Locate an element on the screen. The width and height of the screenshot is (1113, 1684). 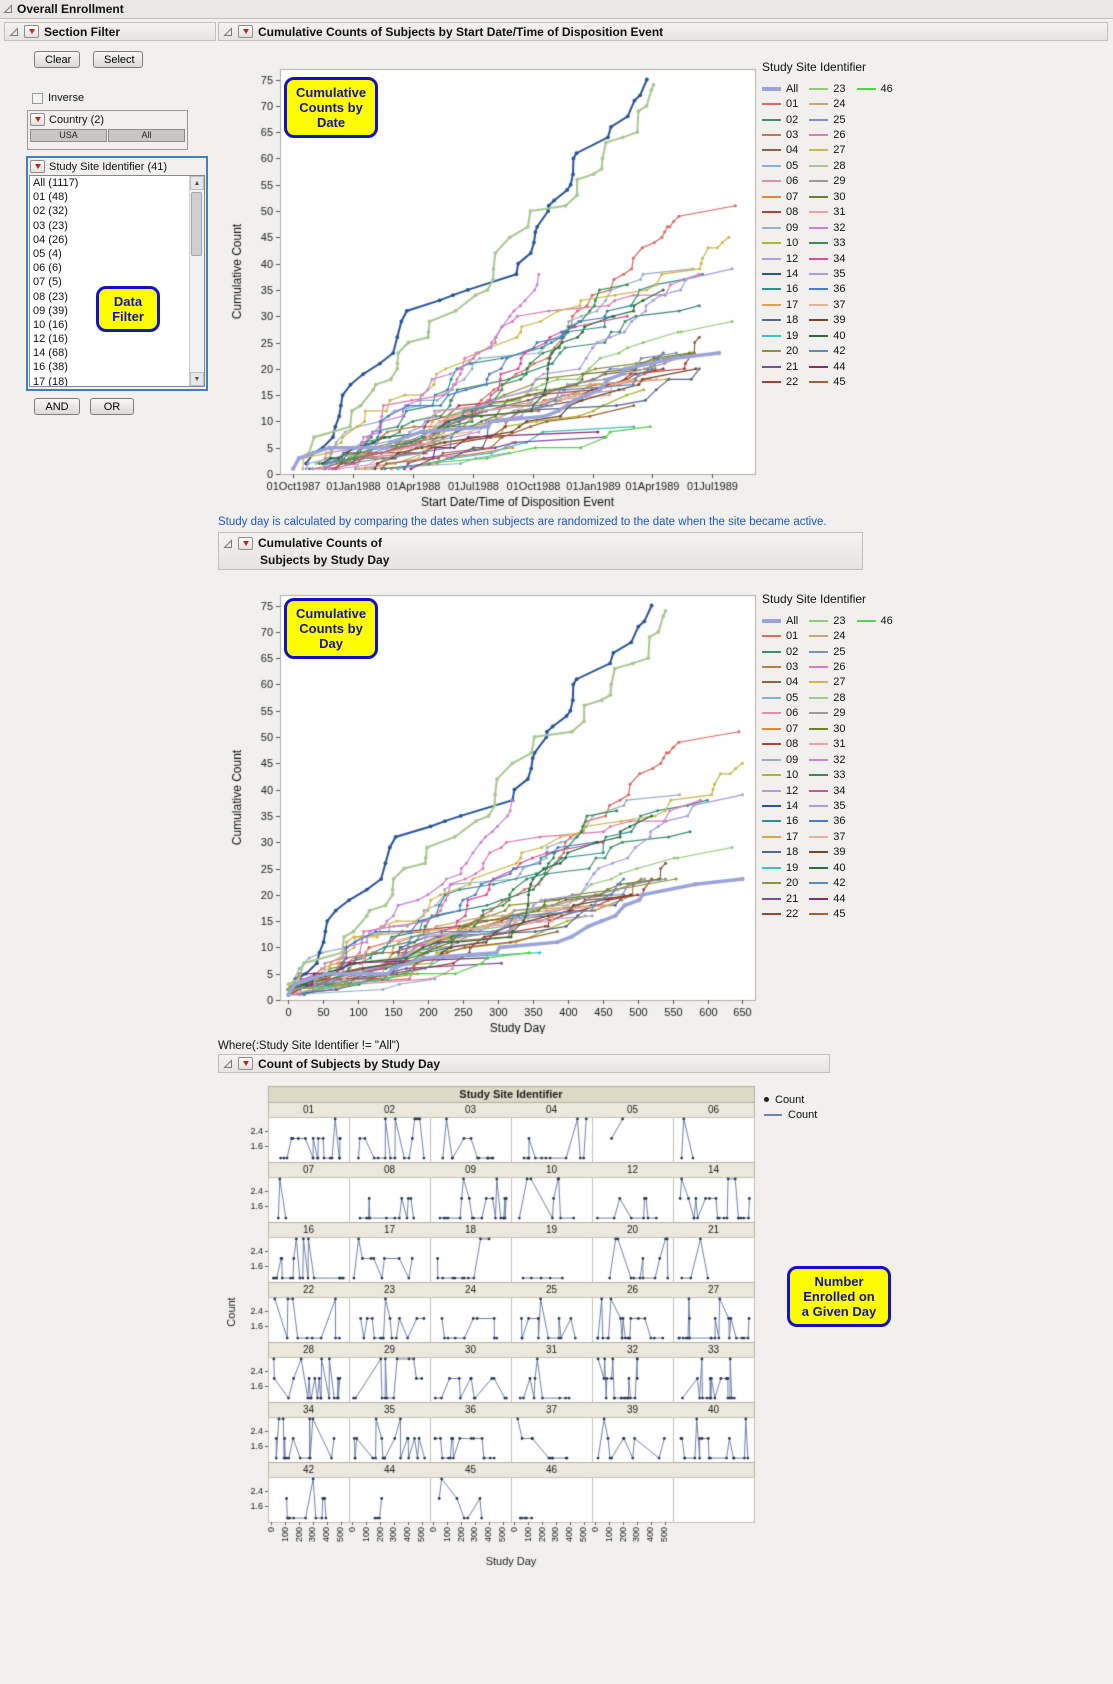
country-all-button: All is located at coordinates (146, 135).